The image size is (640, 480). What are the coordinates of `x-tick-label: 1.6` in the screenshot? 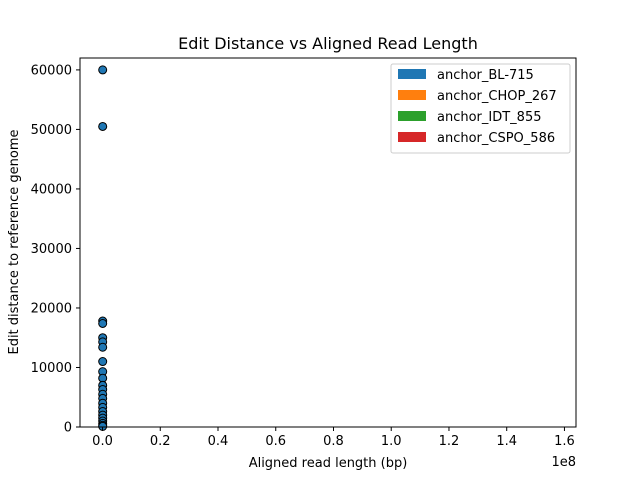 It's located at (564, 441).